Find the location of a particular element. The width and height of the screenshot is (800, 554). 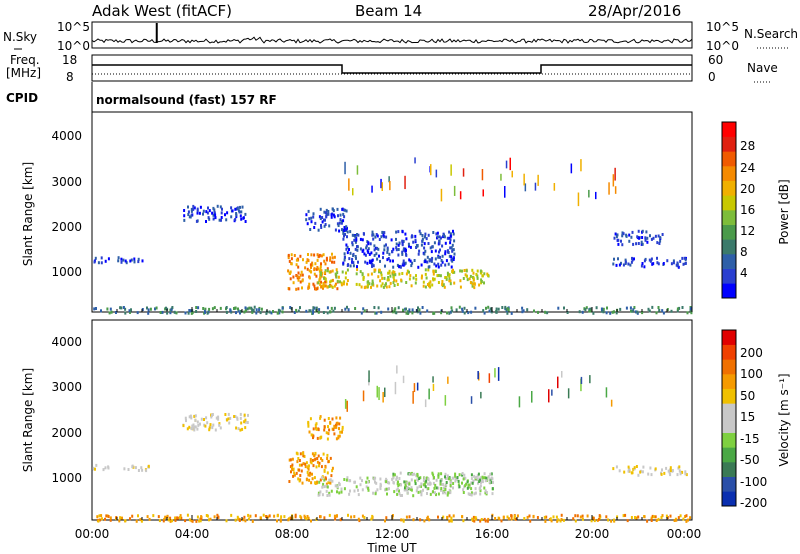

vel-cbar-tick-200: 200 is located at coordinates (751, 353).